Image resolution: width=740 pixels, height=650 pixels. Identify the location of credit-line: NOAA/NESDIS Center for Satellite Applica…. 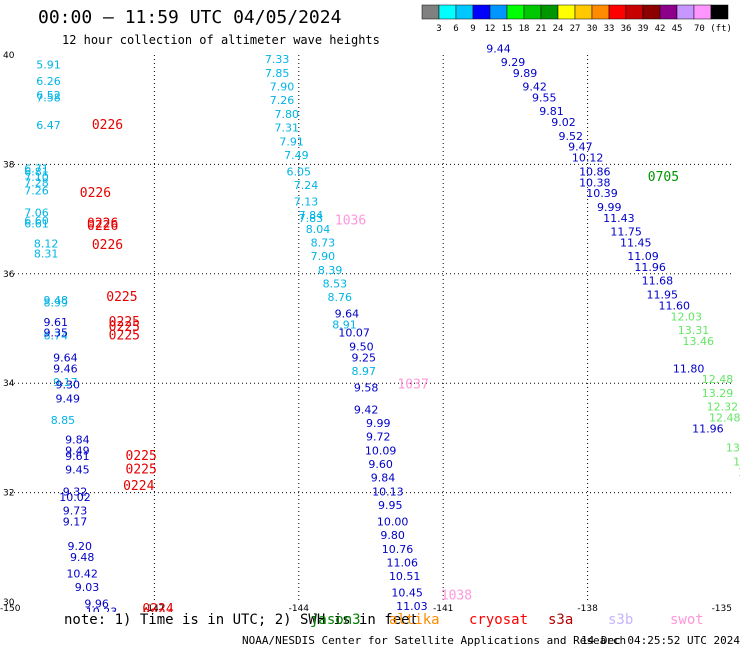
(434, 640).